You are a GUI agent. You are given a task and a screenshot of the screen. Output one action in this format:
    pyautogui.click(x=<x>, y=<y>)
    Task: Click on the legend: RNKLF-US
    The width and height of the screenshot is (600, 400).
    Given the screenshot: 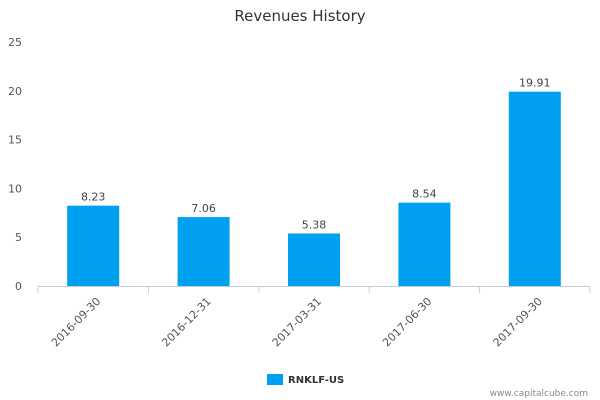 What is the action you would take?
    pyautogui.click(x=305, y=380)
    